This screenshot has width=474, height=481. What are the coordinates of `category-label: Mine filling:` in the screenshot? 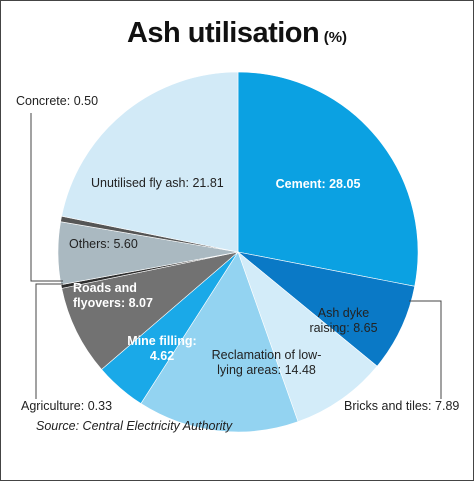 It's located at (162, 341).